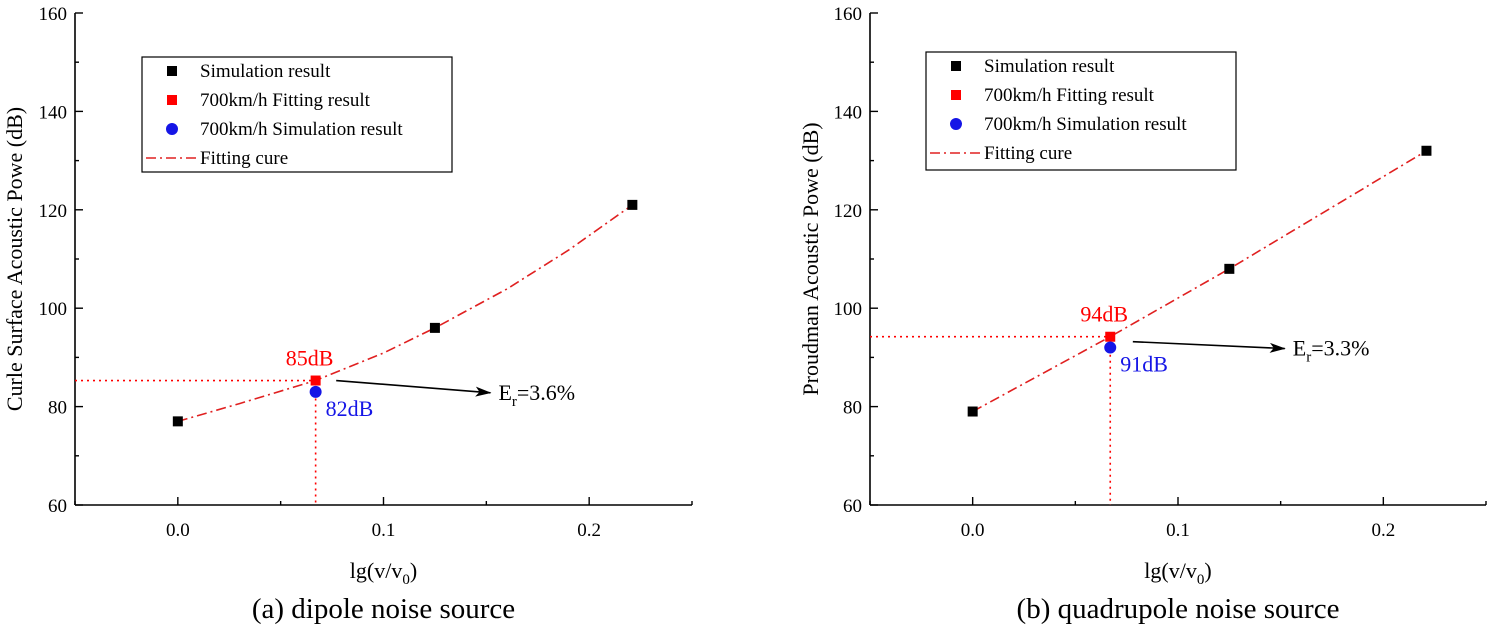  I want to click on figure-caption: (b) quadrupole noise source, so click(1178, 609).